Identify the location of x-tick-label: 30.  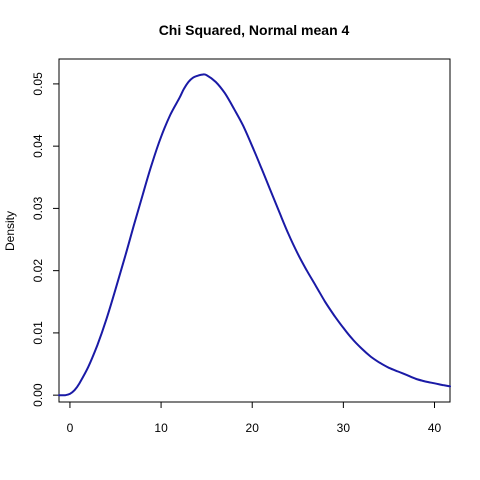
(344, 428).